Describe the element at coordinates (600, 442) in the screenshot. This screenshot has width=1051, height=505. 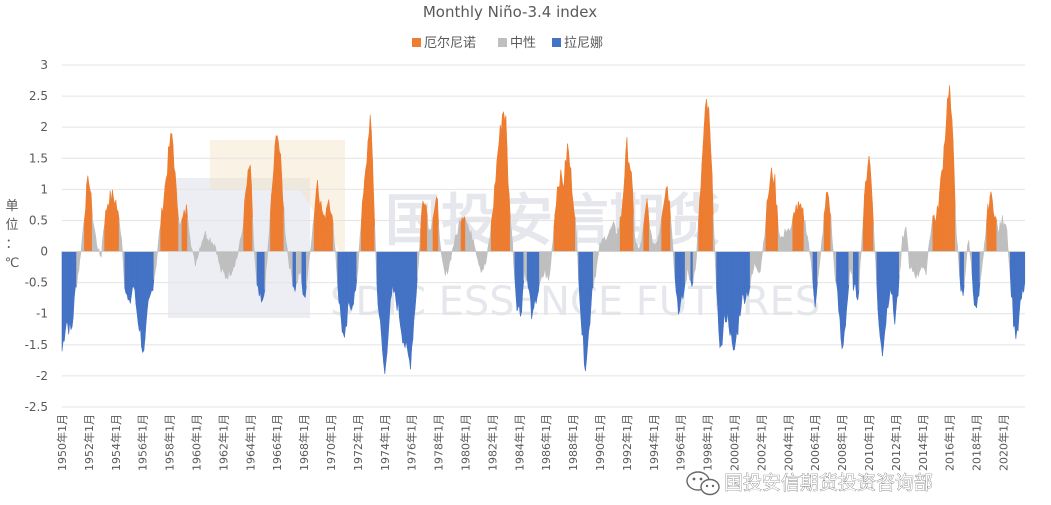
I see `x-tick-20: 1990年1月` at that location.